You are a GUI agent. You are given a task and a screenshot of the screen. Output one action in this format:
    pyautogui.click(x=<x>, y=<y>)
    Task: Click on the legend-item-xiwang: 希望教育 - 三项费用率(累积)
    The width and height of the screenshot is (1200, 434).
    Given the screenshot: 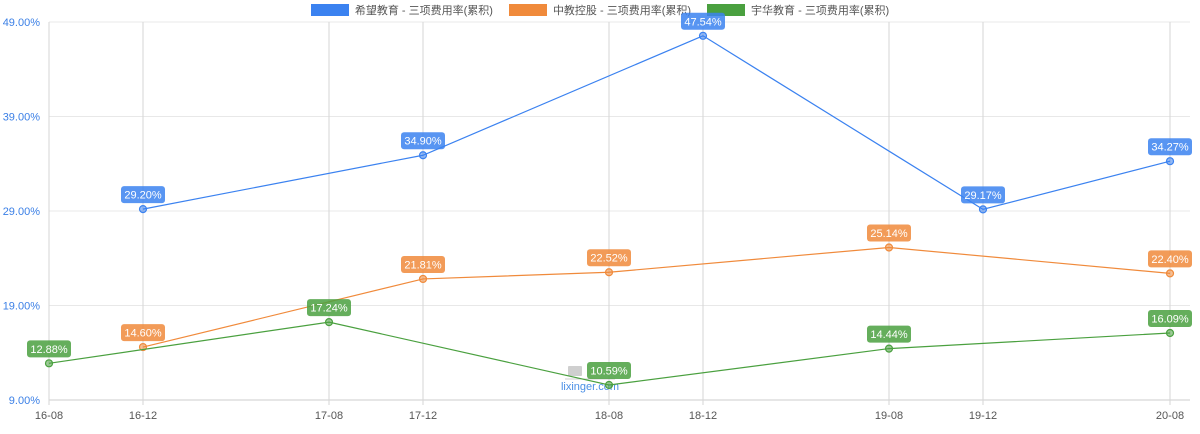 What is the action you would take?
    pyautogui.click(x=401, y=10)
    